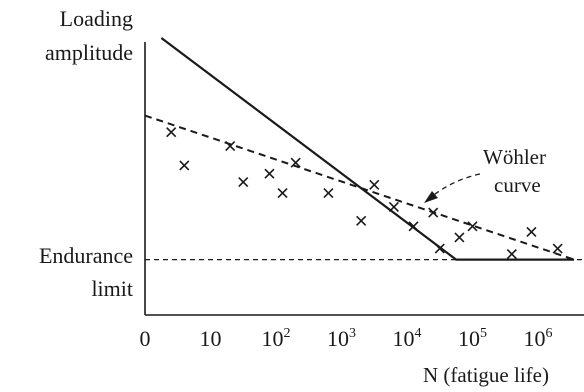 This screenshot has height=392, width=584. I want to click on y-axis-label-line-2: amplitude, so click(89, 52).